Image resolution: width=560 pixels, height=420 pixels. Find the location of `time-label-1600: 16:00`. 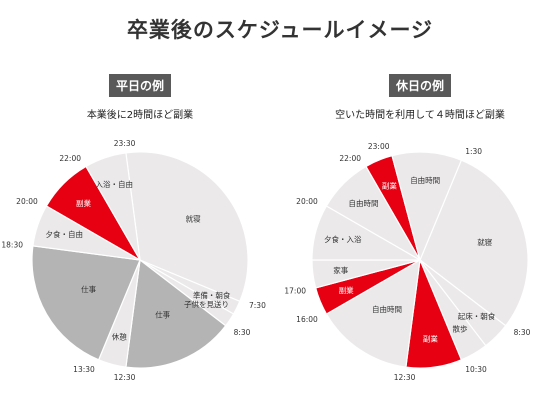

time-label-1600: 16:00 is located at coordinates (307, 319).